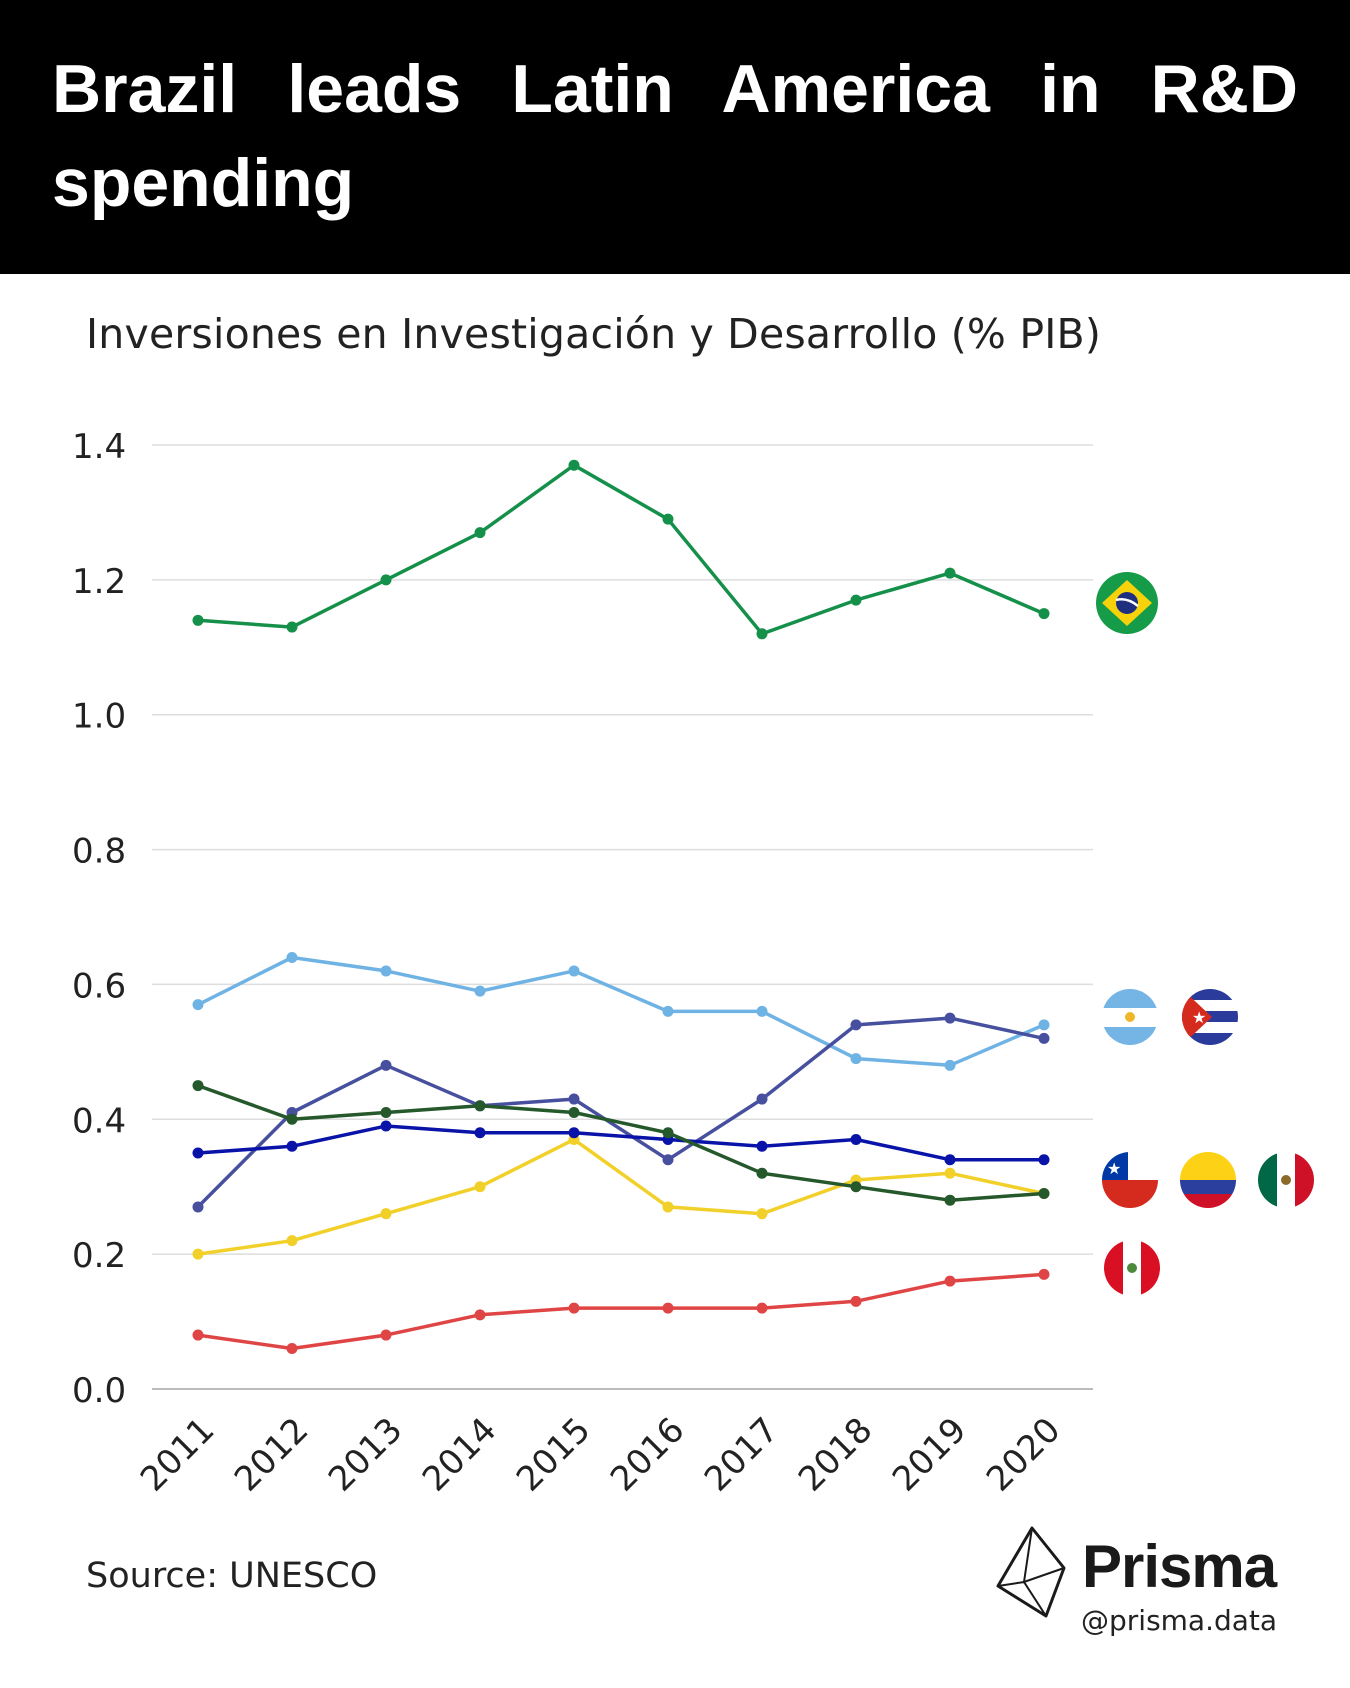  I want to click on y-tick-label: 1.0, so click(99, 717).